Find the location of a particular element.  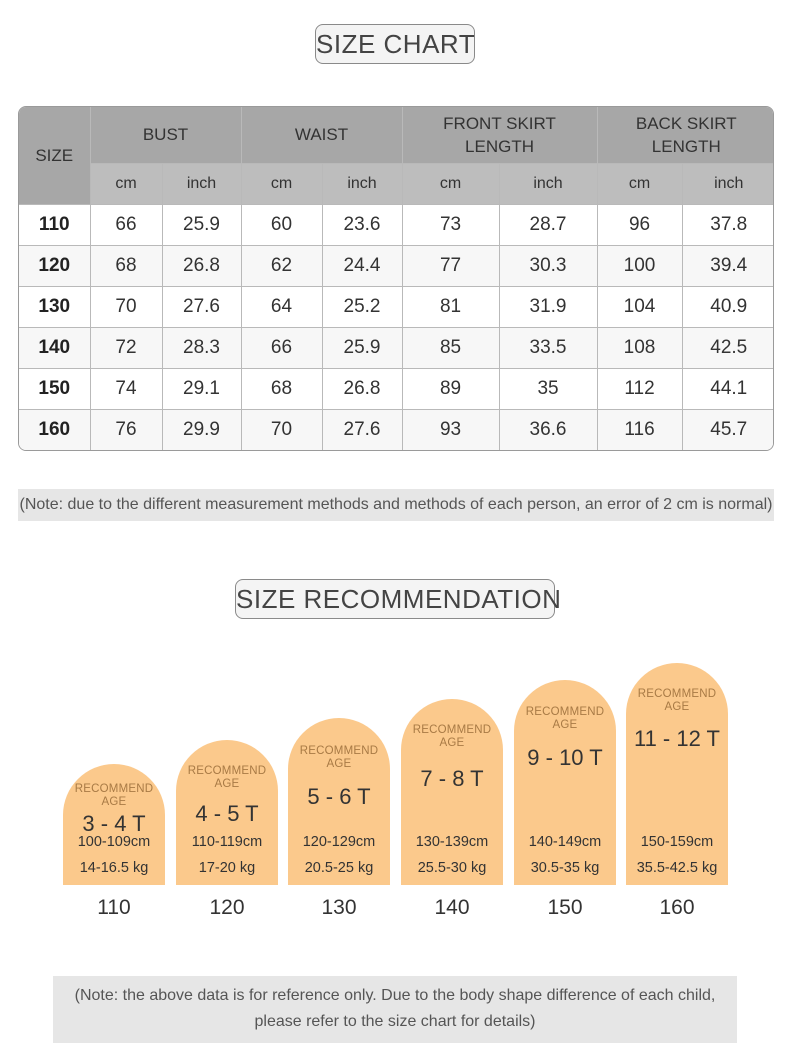

age-range: 11 - 12 T is located at coordinates (676, 738).